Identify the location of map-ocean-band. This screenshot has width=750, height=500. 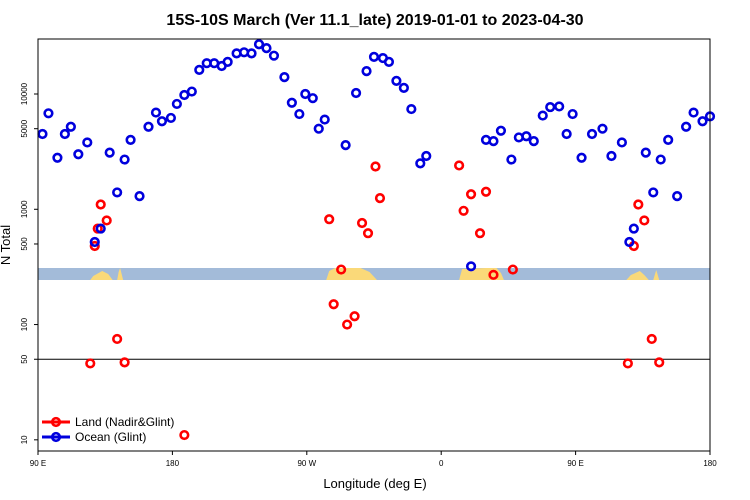
(374, 274).